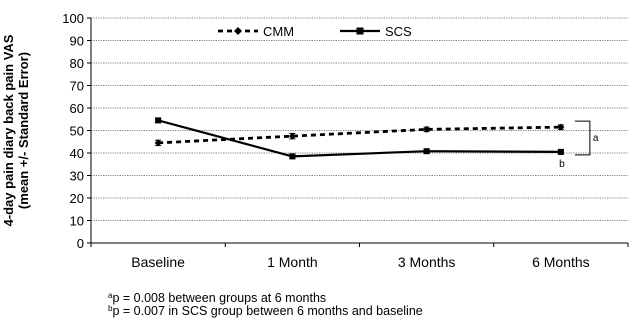  Describe the element at coordinates (427, 262) in the screenshot. I see `x-tick-label: 3 Months` at that location.